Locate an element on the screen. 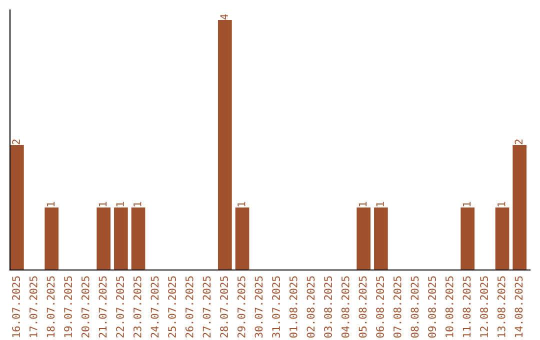 The image size is (540, 340). x-tick-label: 20.07.2025 is located at coordinates (85, 307).